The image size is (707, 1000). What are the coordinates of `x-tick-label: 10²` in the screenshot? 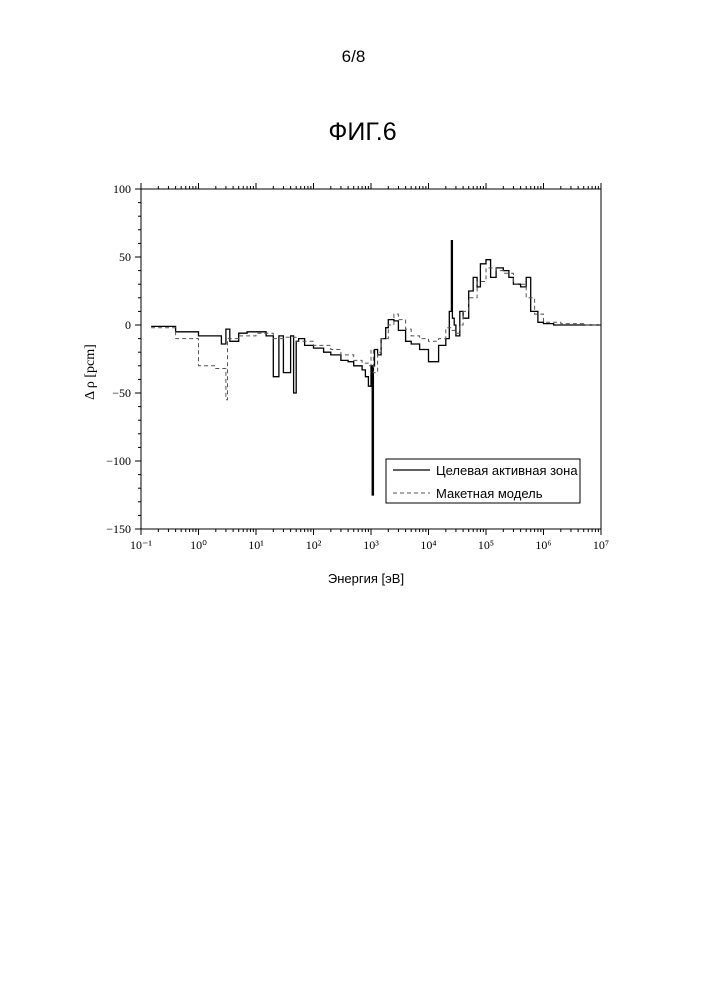 It's located at (314, 545).